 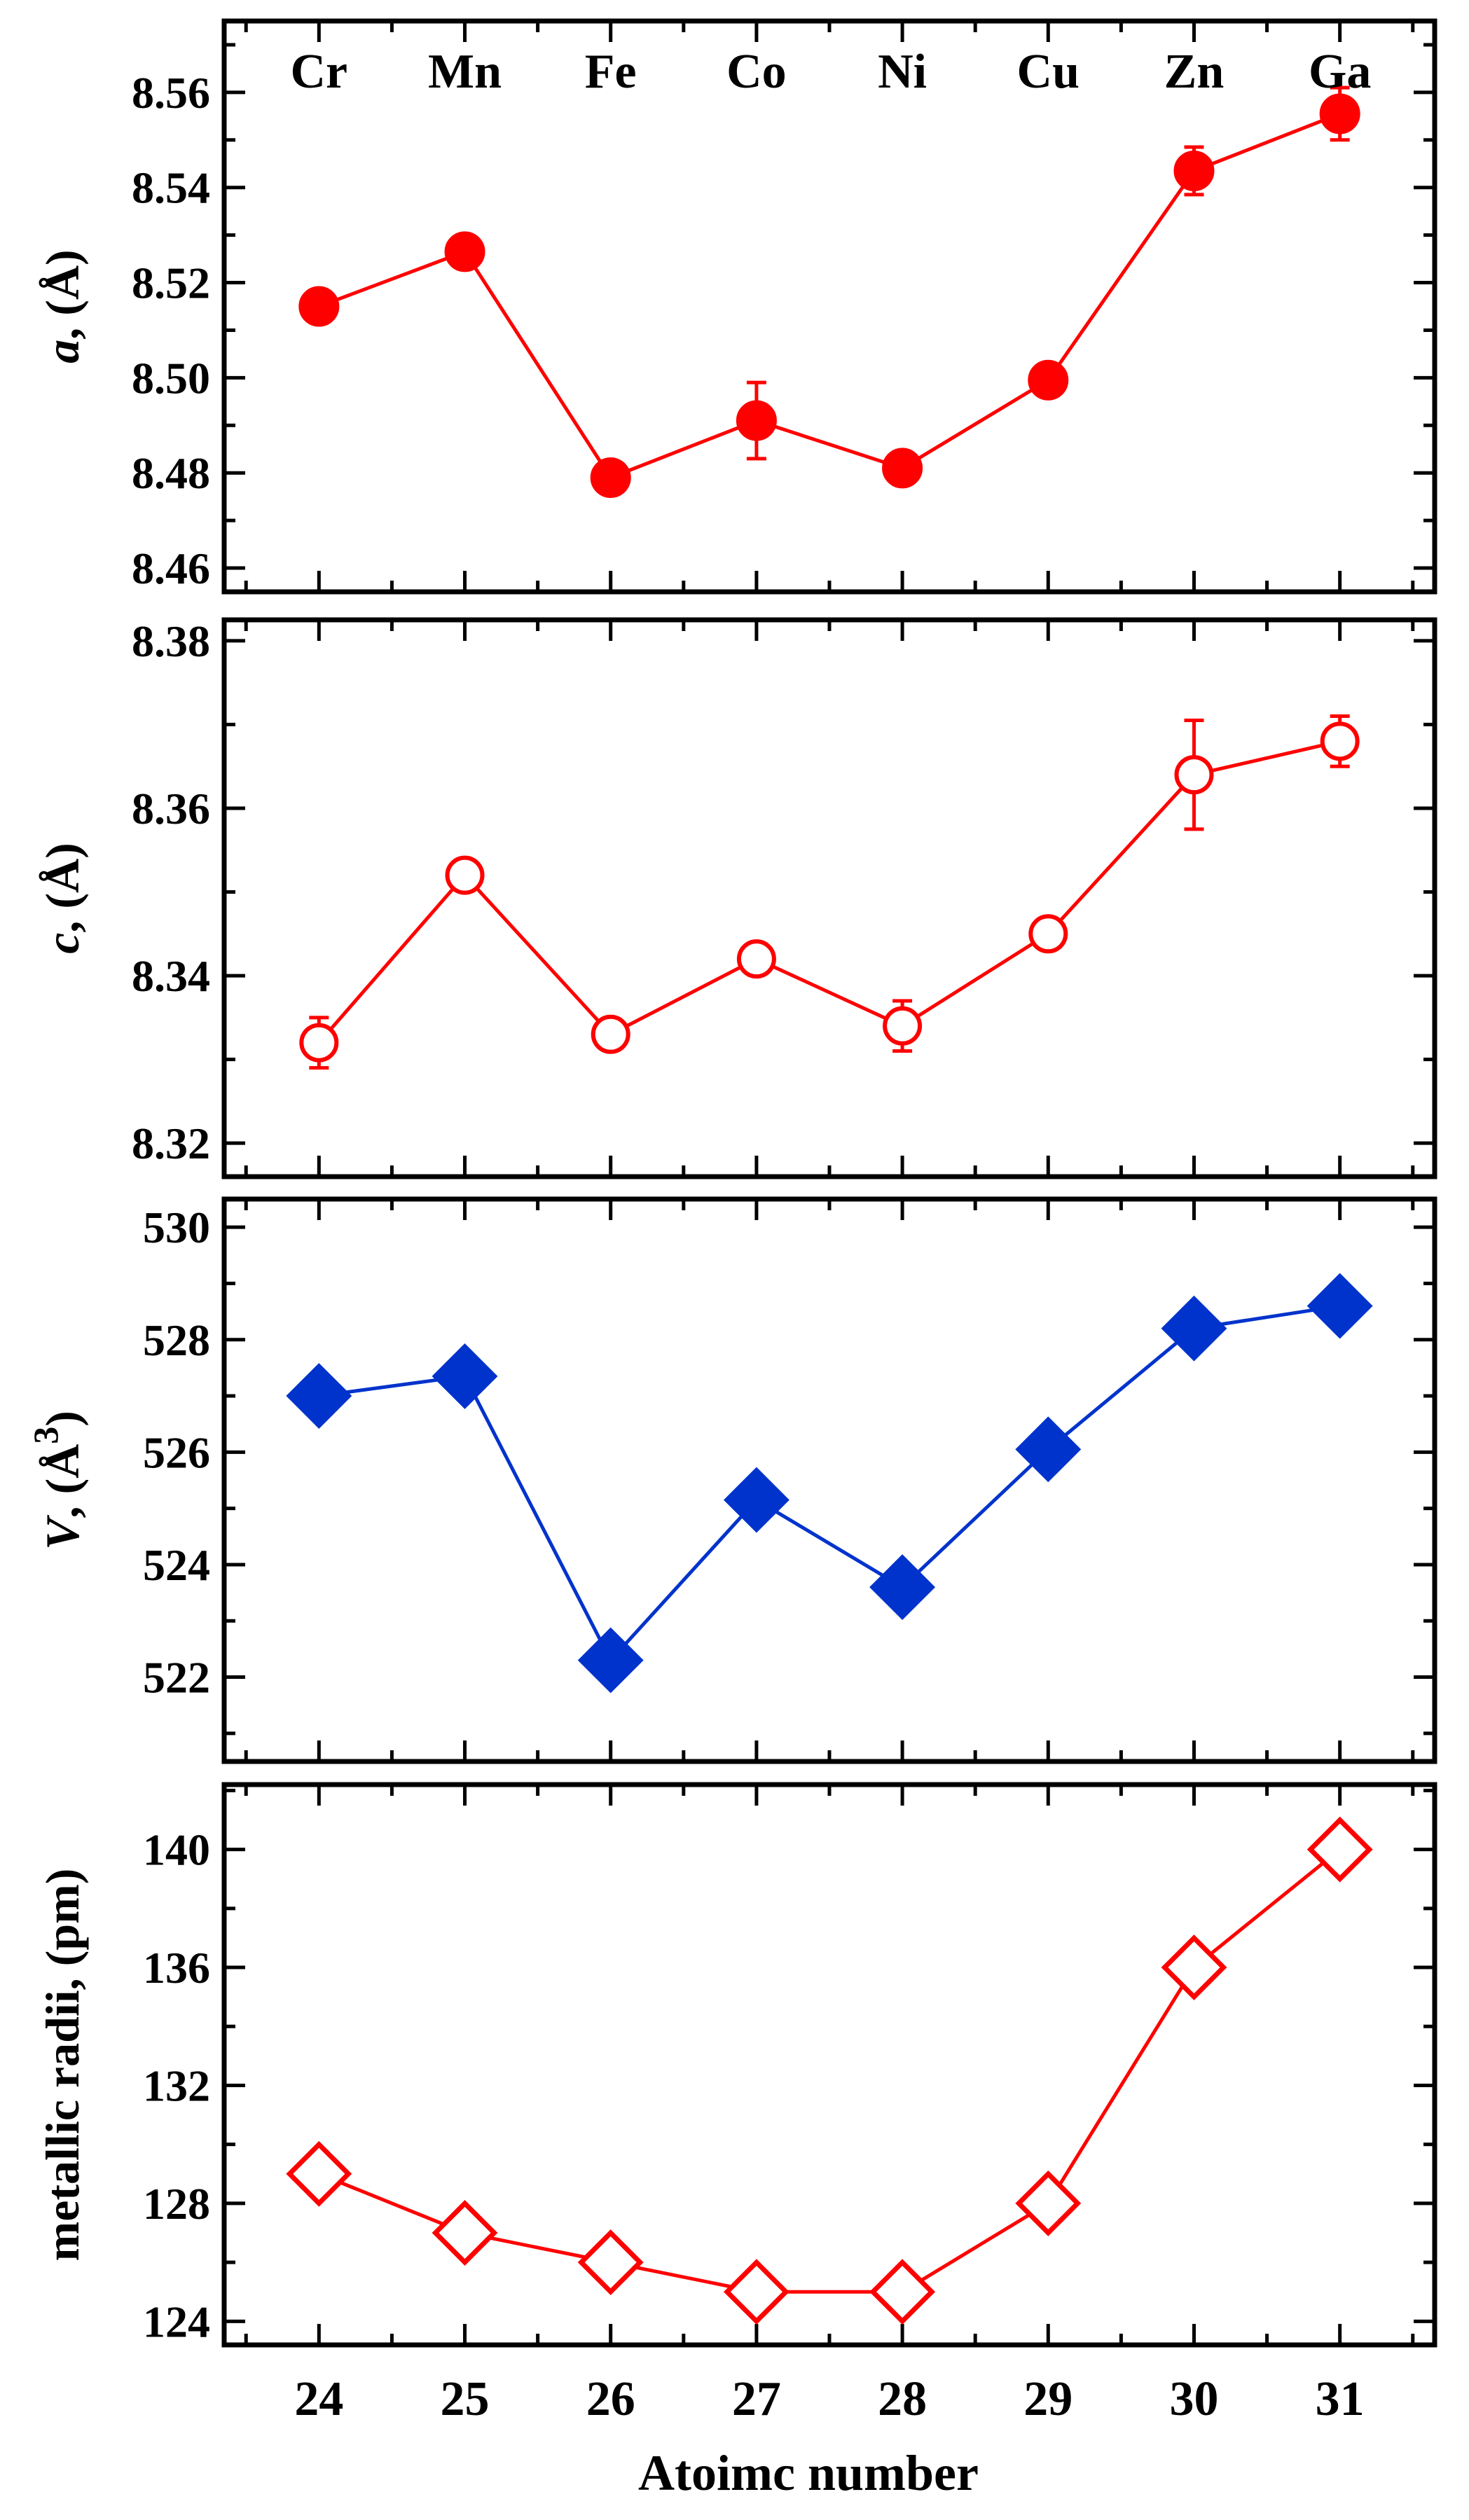 I want to click on element-label: Cr, so click(x=319, y=72).